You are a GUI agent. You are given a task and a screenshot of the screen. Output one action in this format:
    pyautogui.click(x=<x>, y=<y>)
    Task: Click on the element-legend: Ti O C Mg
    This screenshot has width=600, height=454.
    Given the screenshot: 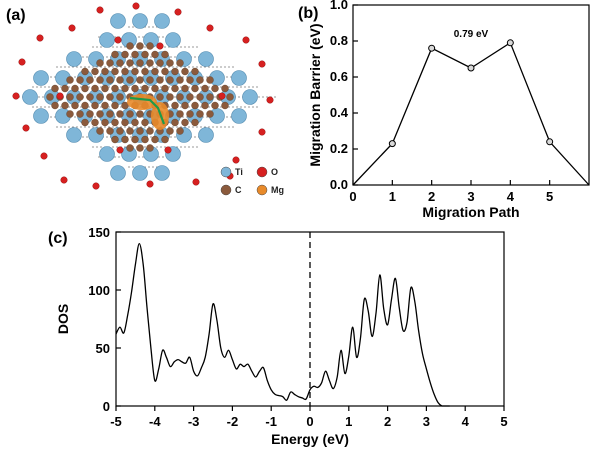 What is the action you would take?
    pyautogui.click(x=252, y=181)
    